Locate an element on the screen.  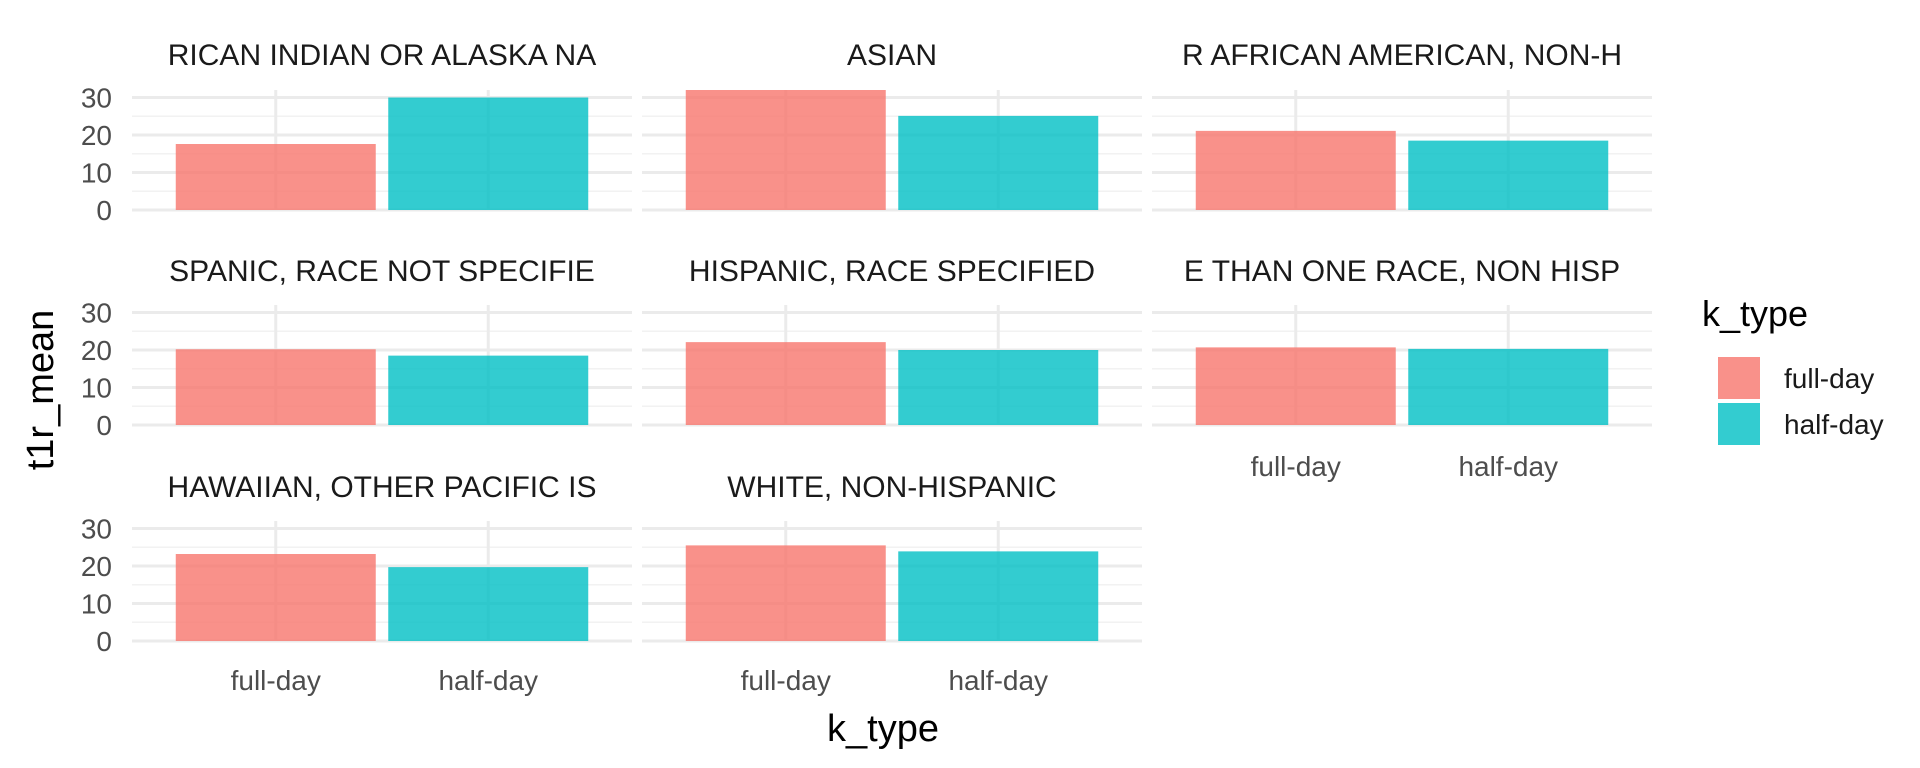
facet-title: ASIAN is located at coordinates (892, 55).